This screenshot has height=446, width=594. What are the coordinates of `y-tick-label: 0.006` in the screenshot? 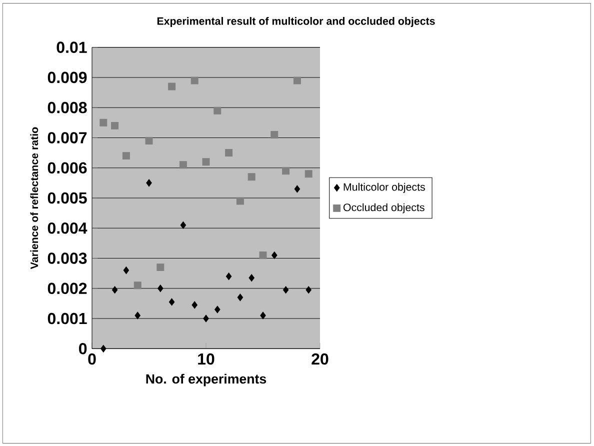 It's located at (67, 168).